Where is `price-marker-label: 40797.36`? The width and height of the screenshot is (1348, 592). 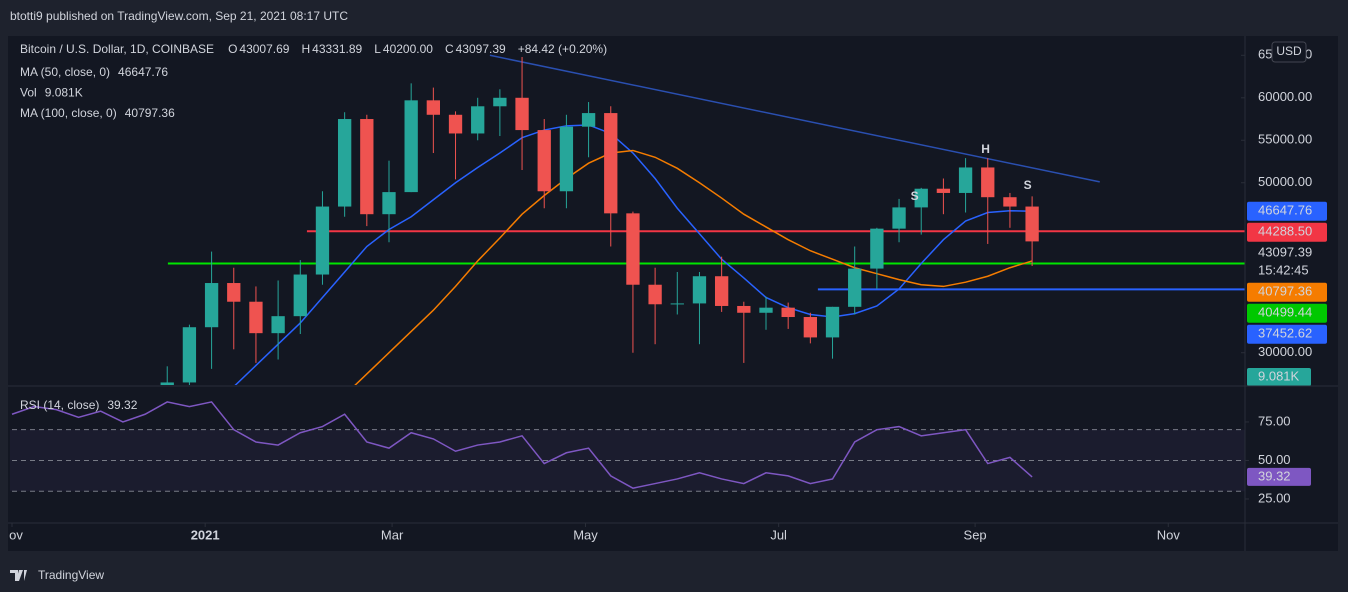 price-marker-label: 40797.36 is located at coordinates (1285, 291).